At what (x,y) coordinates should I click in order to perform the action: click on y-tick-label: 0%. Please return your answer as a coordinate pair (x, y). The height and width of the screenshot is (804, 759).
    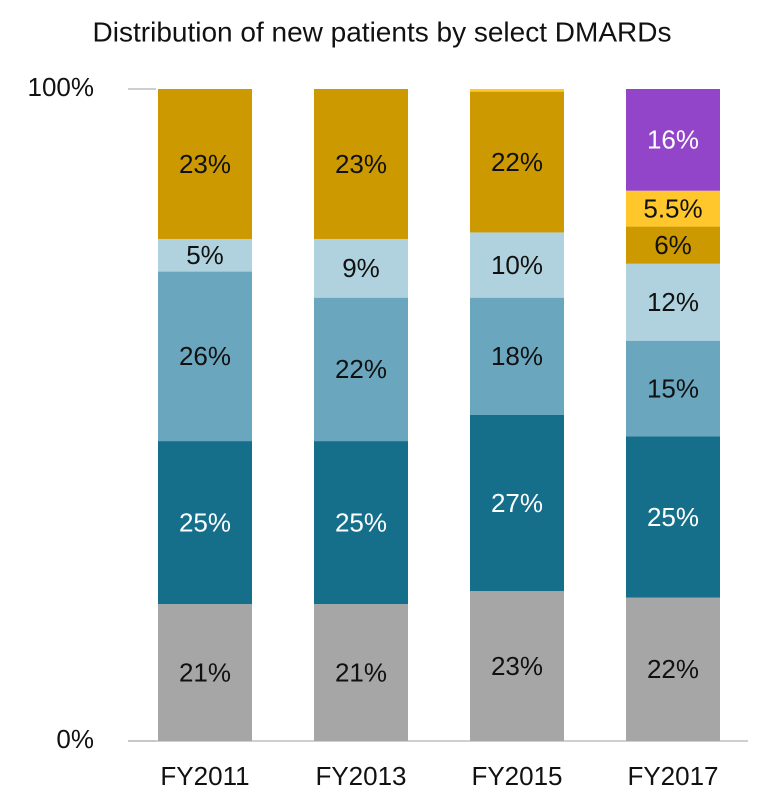
    Looking at the image, I should click on (75, 739).